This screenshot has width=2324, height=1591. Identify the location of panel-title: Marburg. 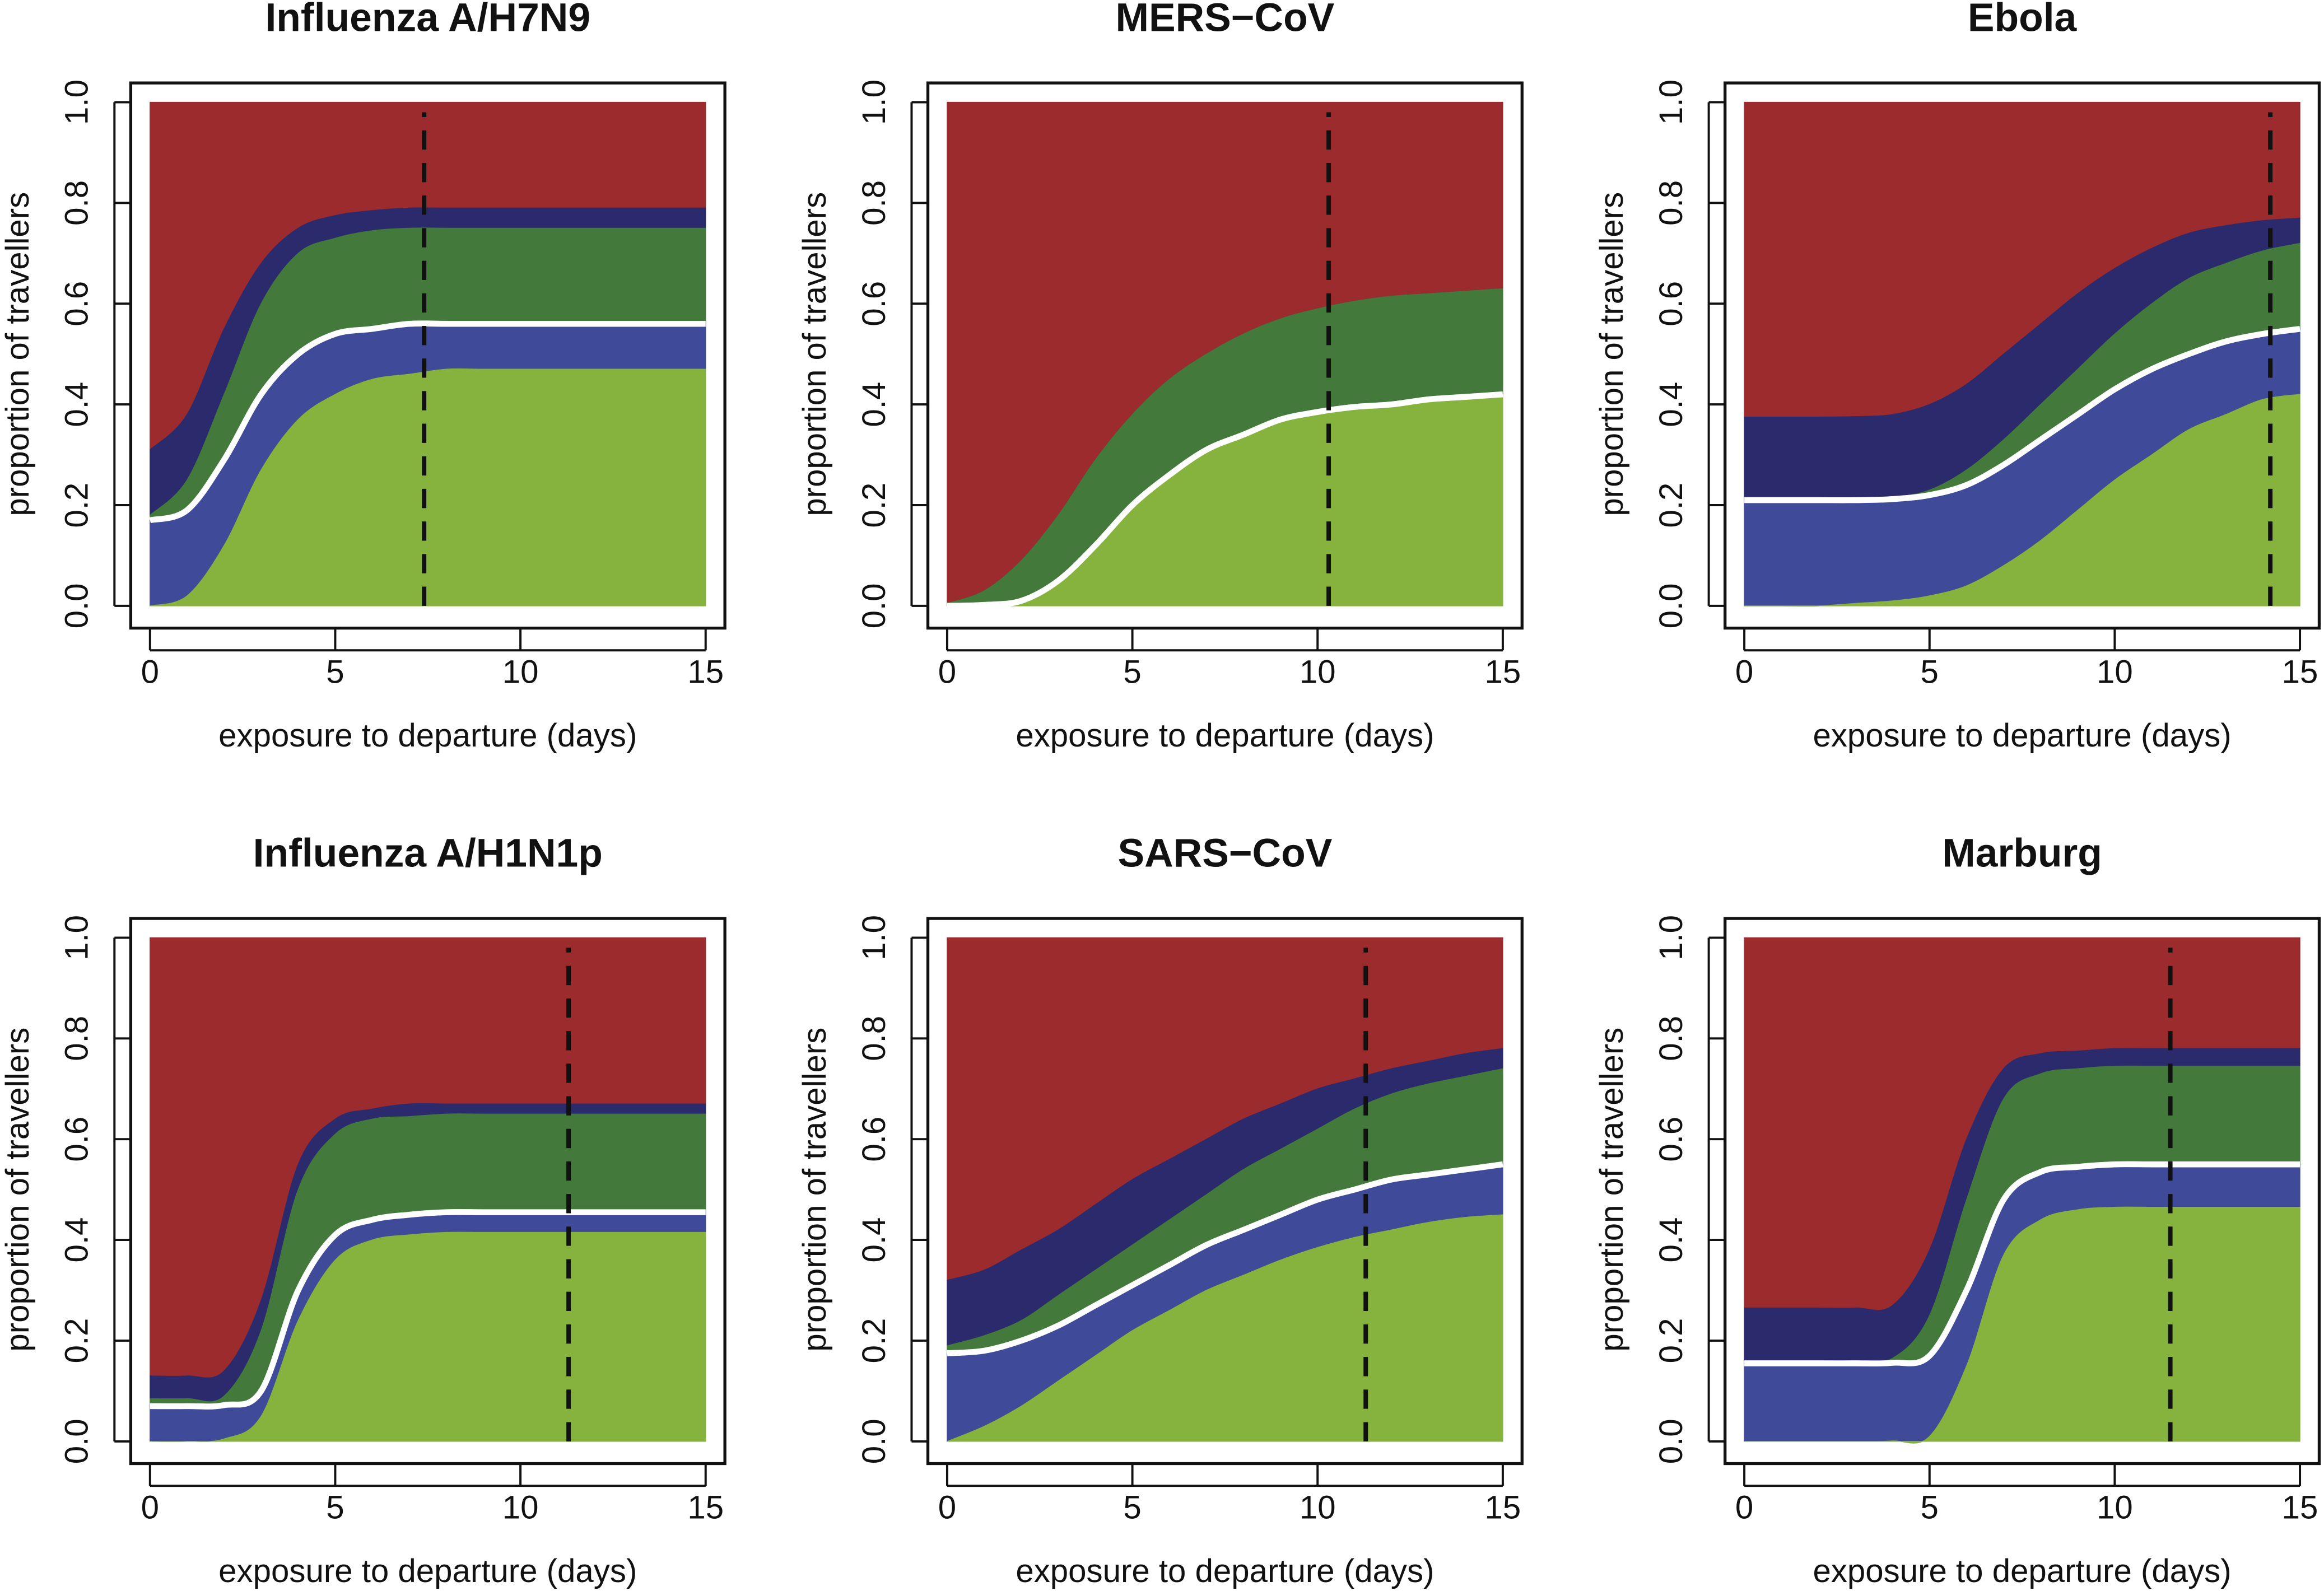
(2022, 853).